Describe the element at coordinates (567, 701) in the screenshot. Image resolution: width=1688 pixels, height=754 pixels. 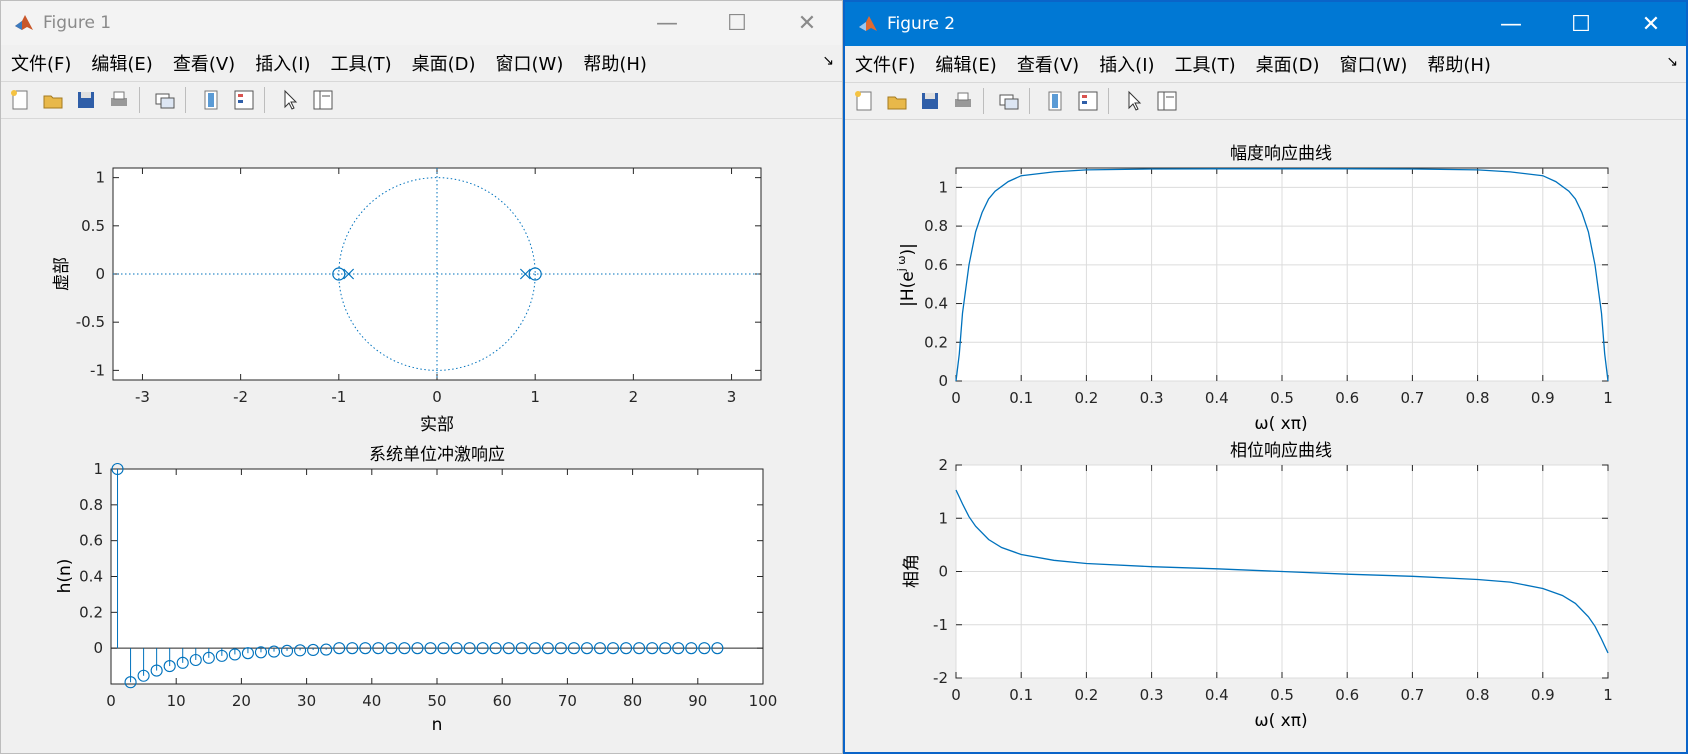
I see `x-tick-label: 70` at that location.